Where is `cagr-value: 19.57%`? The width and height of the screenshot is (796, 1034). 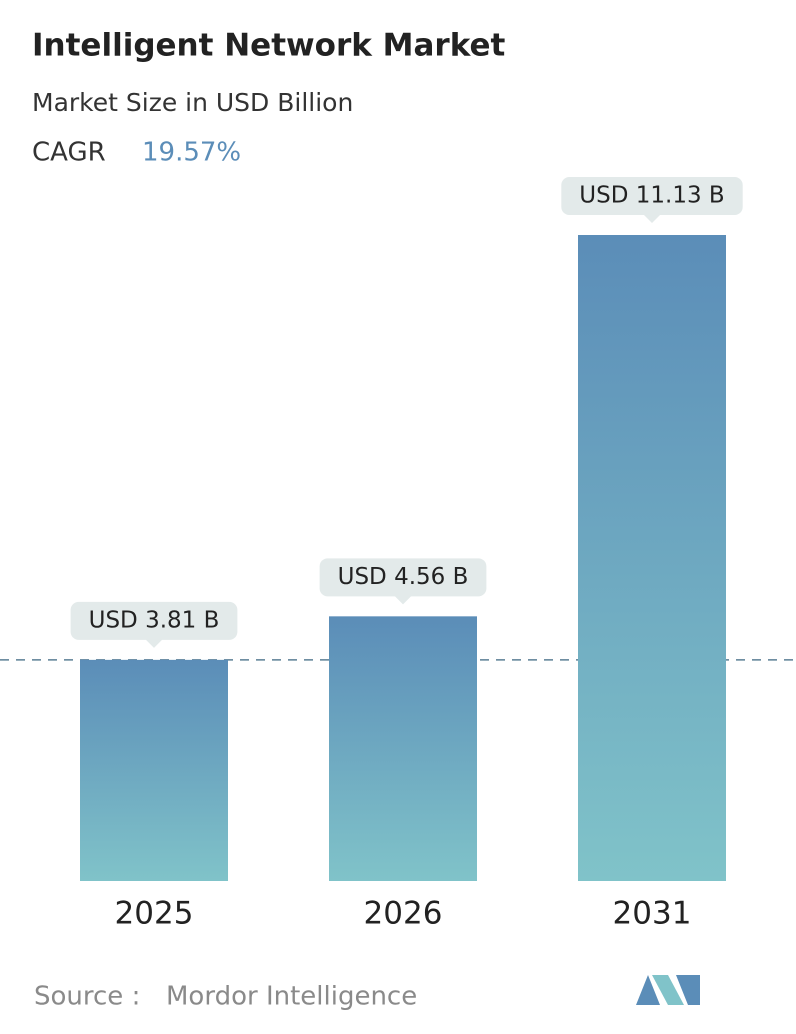
cagr-value: 19.57% is located at coordinates (191, 153).